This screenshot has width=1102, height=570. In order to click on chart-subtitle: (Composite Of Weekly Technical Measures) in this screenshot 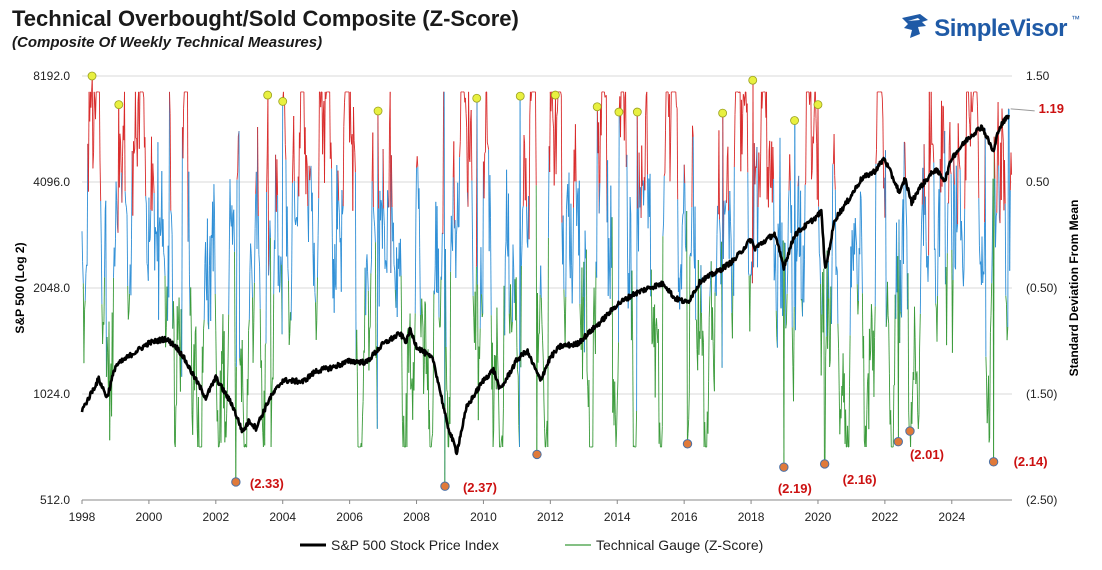, I will do `click(167, 42)`.